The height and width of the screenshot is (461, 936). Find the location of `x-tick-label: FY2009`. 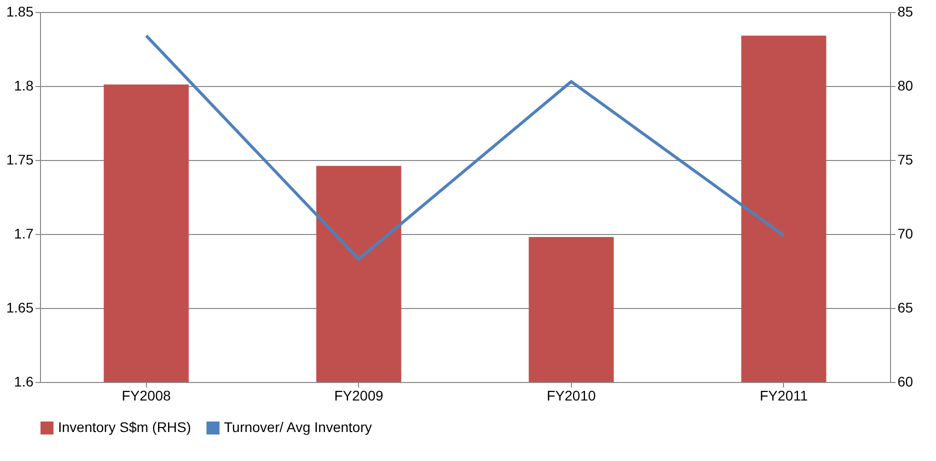

x-tick-label: FY2009 is located at coordinates (359, 396).